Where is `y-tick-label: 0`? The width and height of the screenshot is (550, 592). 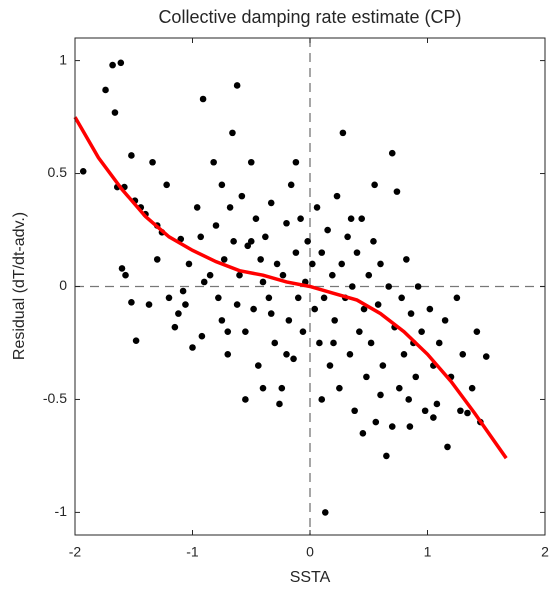
y-tick-label: 0 is located at coordinates (63, 285).